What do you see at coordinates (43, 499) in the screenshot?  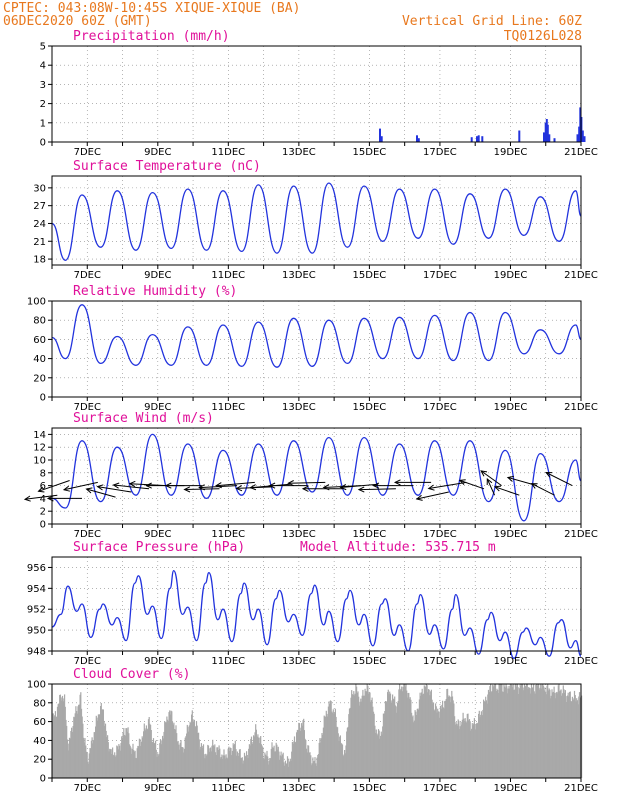 I see `wind-ytick-label: 4` at bounding box center [43, 499].